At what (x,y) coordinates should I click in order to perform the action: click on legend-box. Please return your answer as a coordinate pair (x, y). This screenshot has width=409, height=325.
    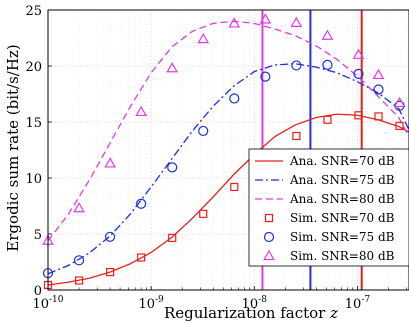
    Looking at the image, I should click on (328, 207).